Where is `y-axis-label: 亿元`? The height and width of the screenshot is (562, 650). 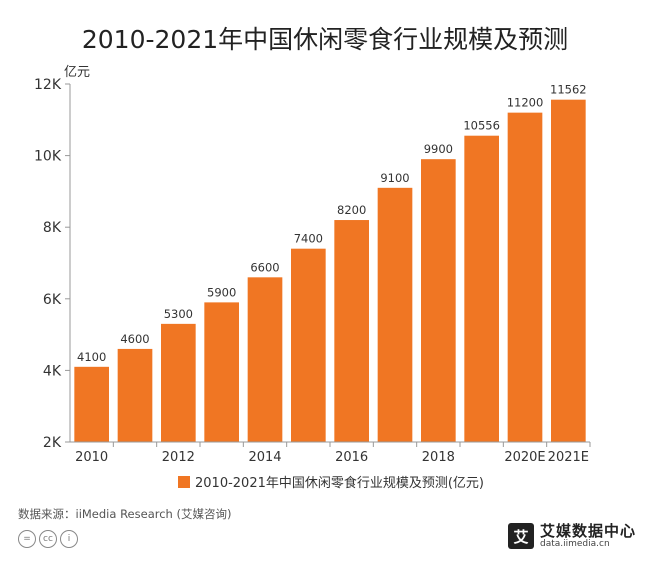 y-axis-label: 亿元 is located at coordinates (77, 72).